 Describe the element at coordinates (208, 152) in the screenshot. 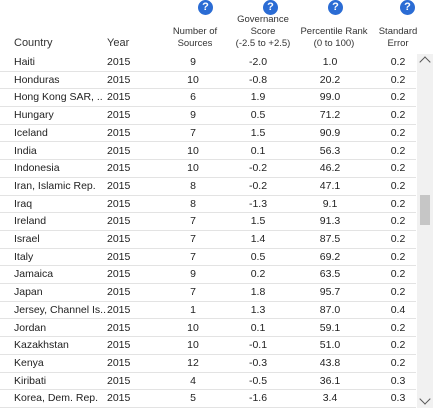

I see `table-row: India 2015 10 0.1 56.3 0.2` at that location.